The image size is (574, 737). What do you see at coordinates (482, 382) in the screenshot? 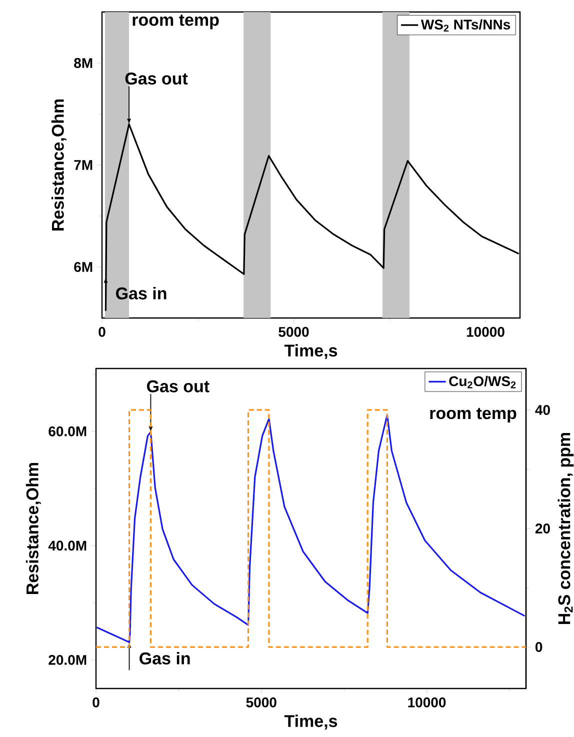
I see `legend-label: Cu$_{2}$O/WS$_{2}$` at bounding box center [482, 382].